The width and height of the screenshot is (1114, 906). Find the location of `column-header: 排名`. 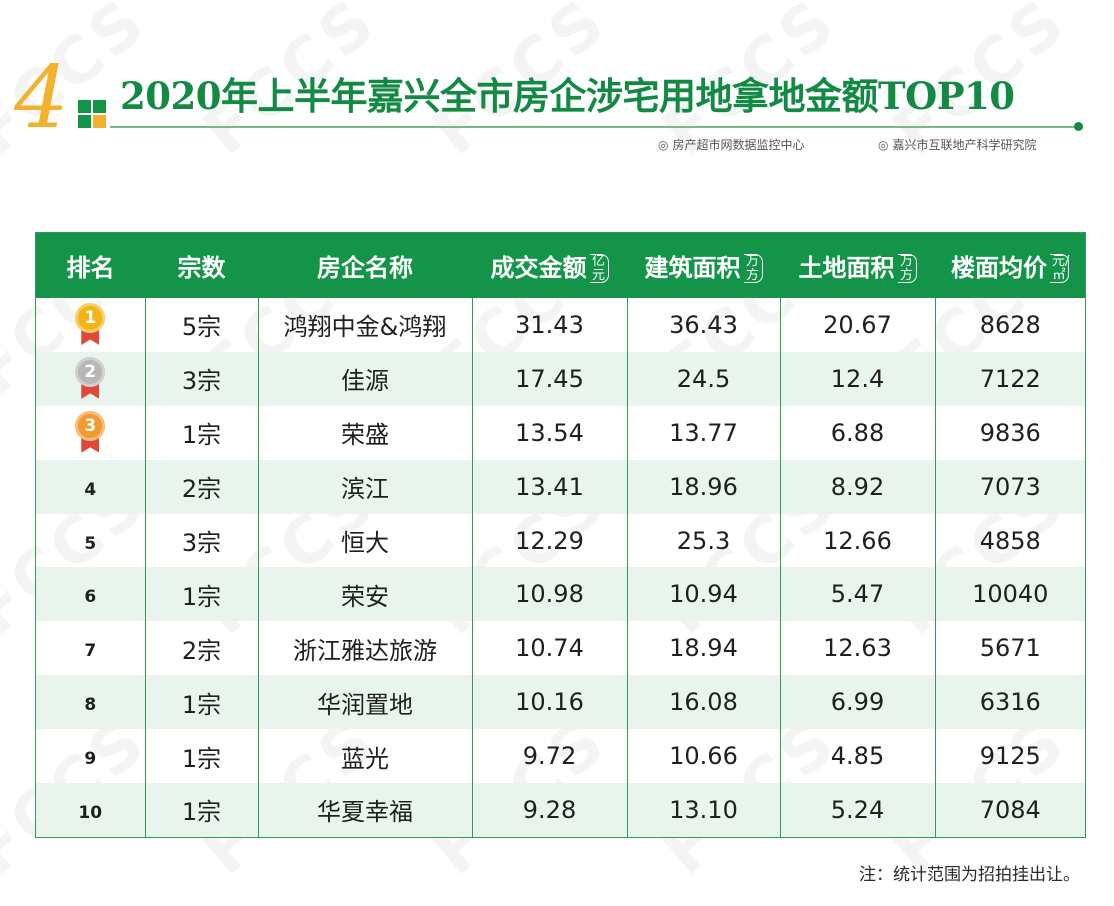

column-header: 排名 is located at coordinates (90, 265).